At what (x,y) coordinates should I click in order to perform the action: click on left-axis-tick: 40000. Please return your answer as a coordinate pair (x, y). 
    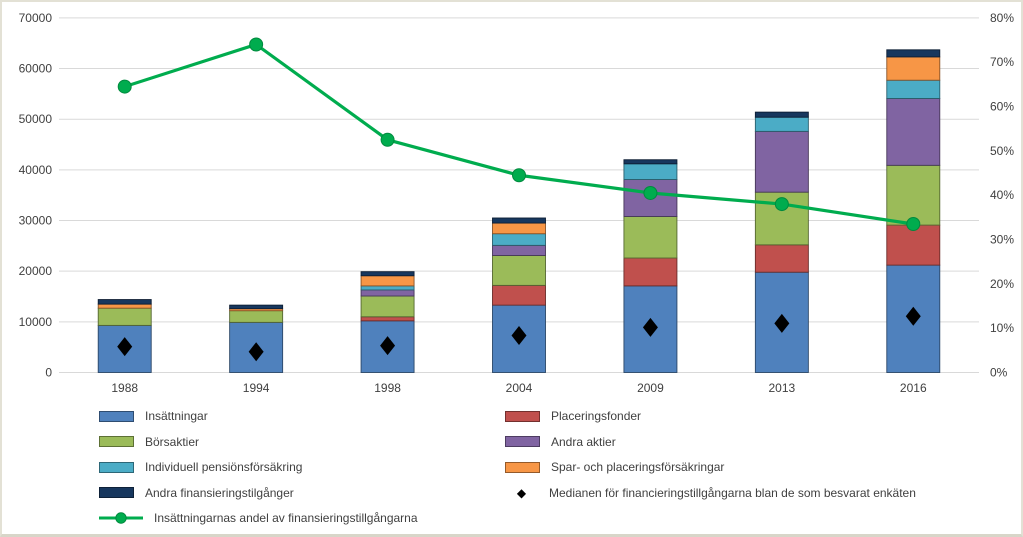
    Looking at the image, I should click on (36, 170).